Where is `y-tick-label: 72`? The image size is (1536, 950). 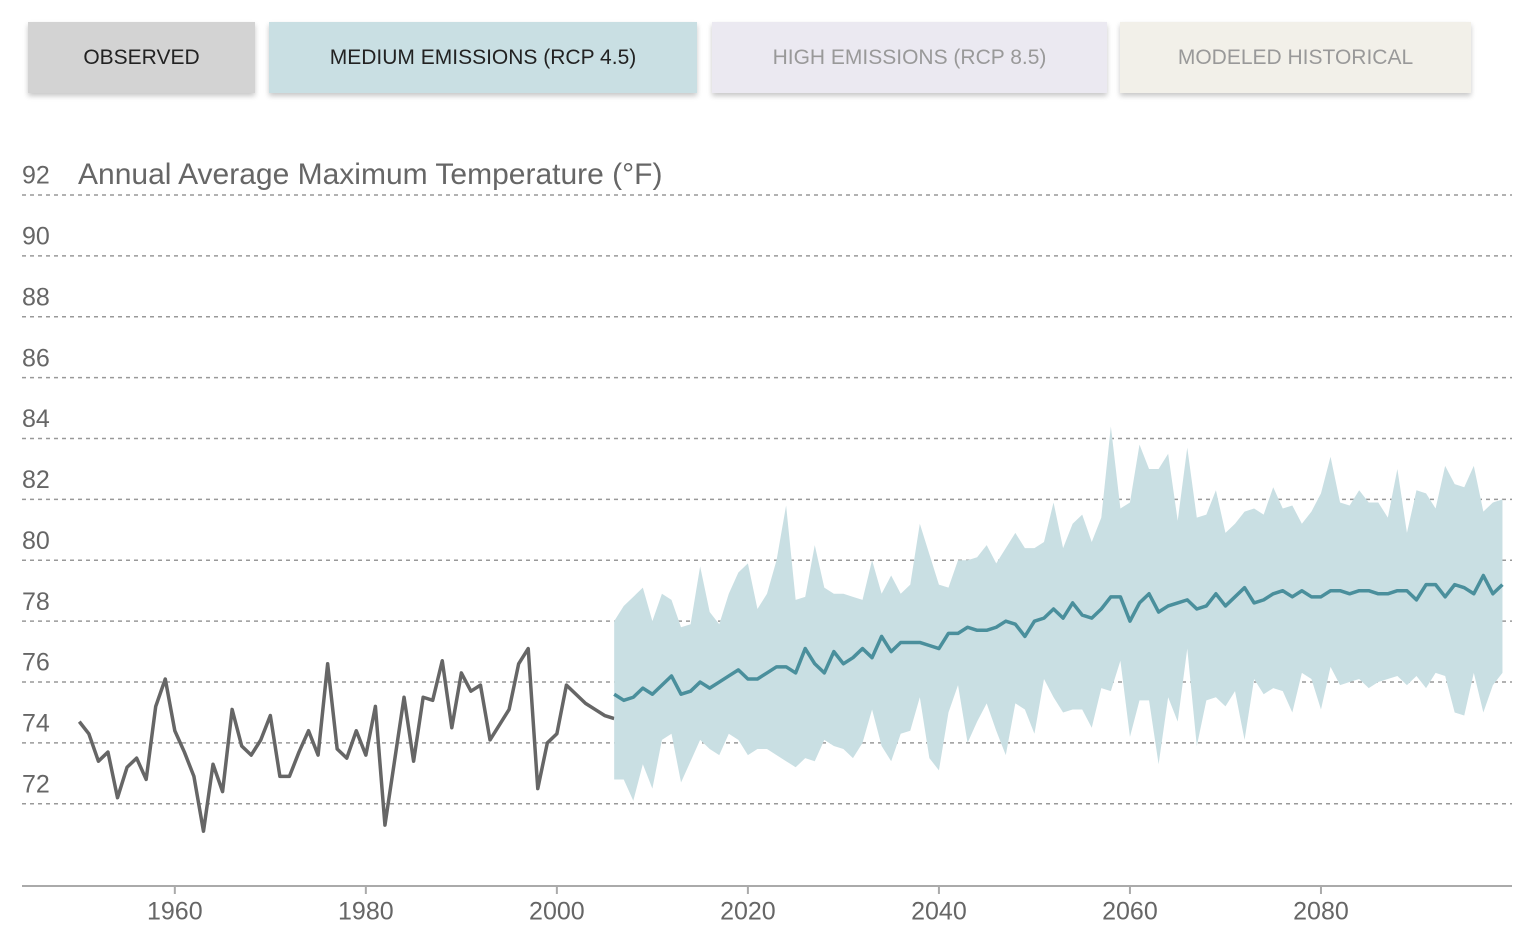 y-tick-label: 72 is located at coordinates (36, 784).